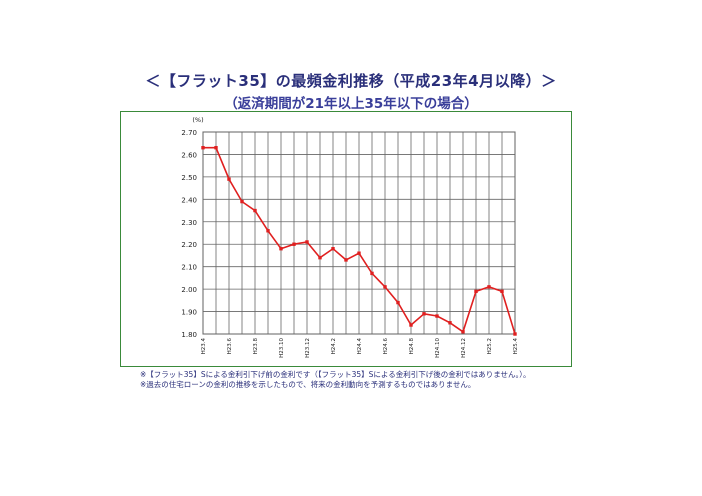 The height and width of the screenshot is (496, 702). I want to click on y-tick-label: 2.50, so click(189, 178).